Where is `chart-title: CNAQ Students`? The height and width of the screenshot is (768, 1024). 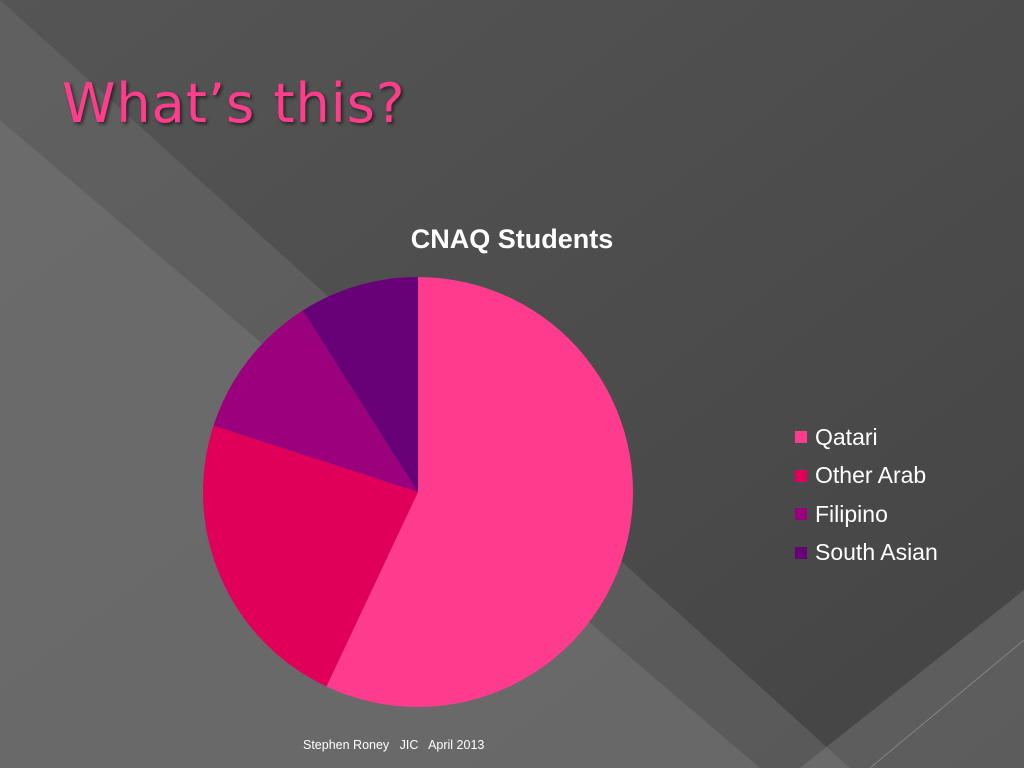 chart-title: CNAQ Students is located at coordinates (512, 239).